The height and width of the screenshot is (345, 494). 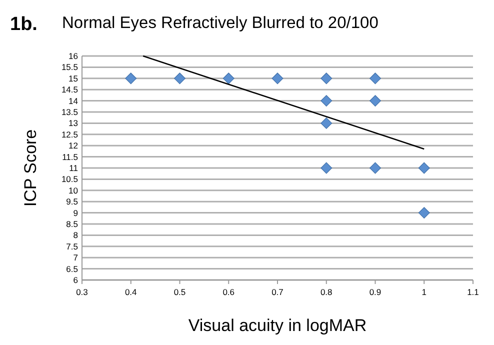 I want to click on y-axis-title: ICP Score, so click(x=30, y=168).